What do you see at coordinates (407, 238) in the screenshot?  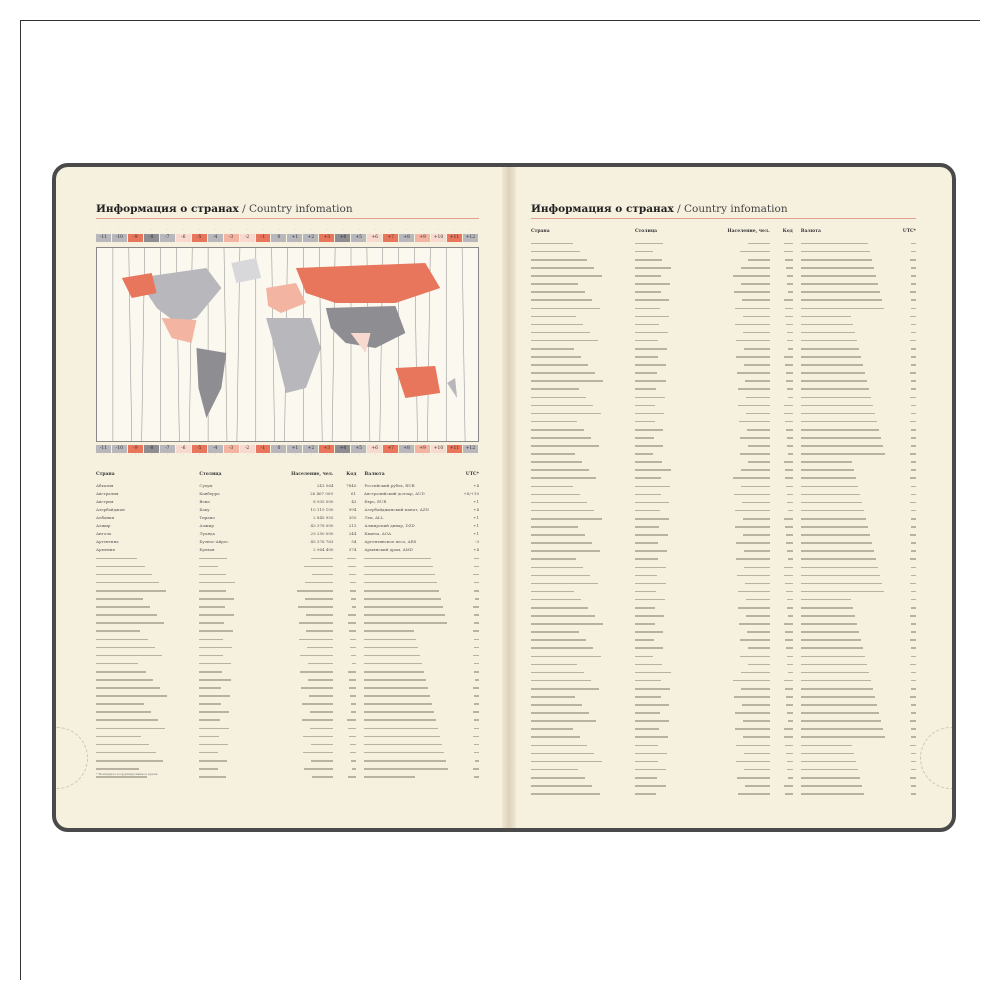 I see `tz-cell: +8` at bounding box center [407, 238].